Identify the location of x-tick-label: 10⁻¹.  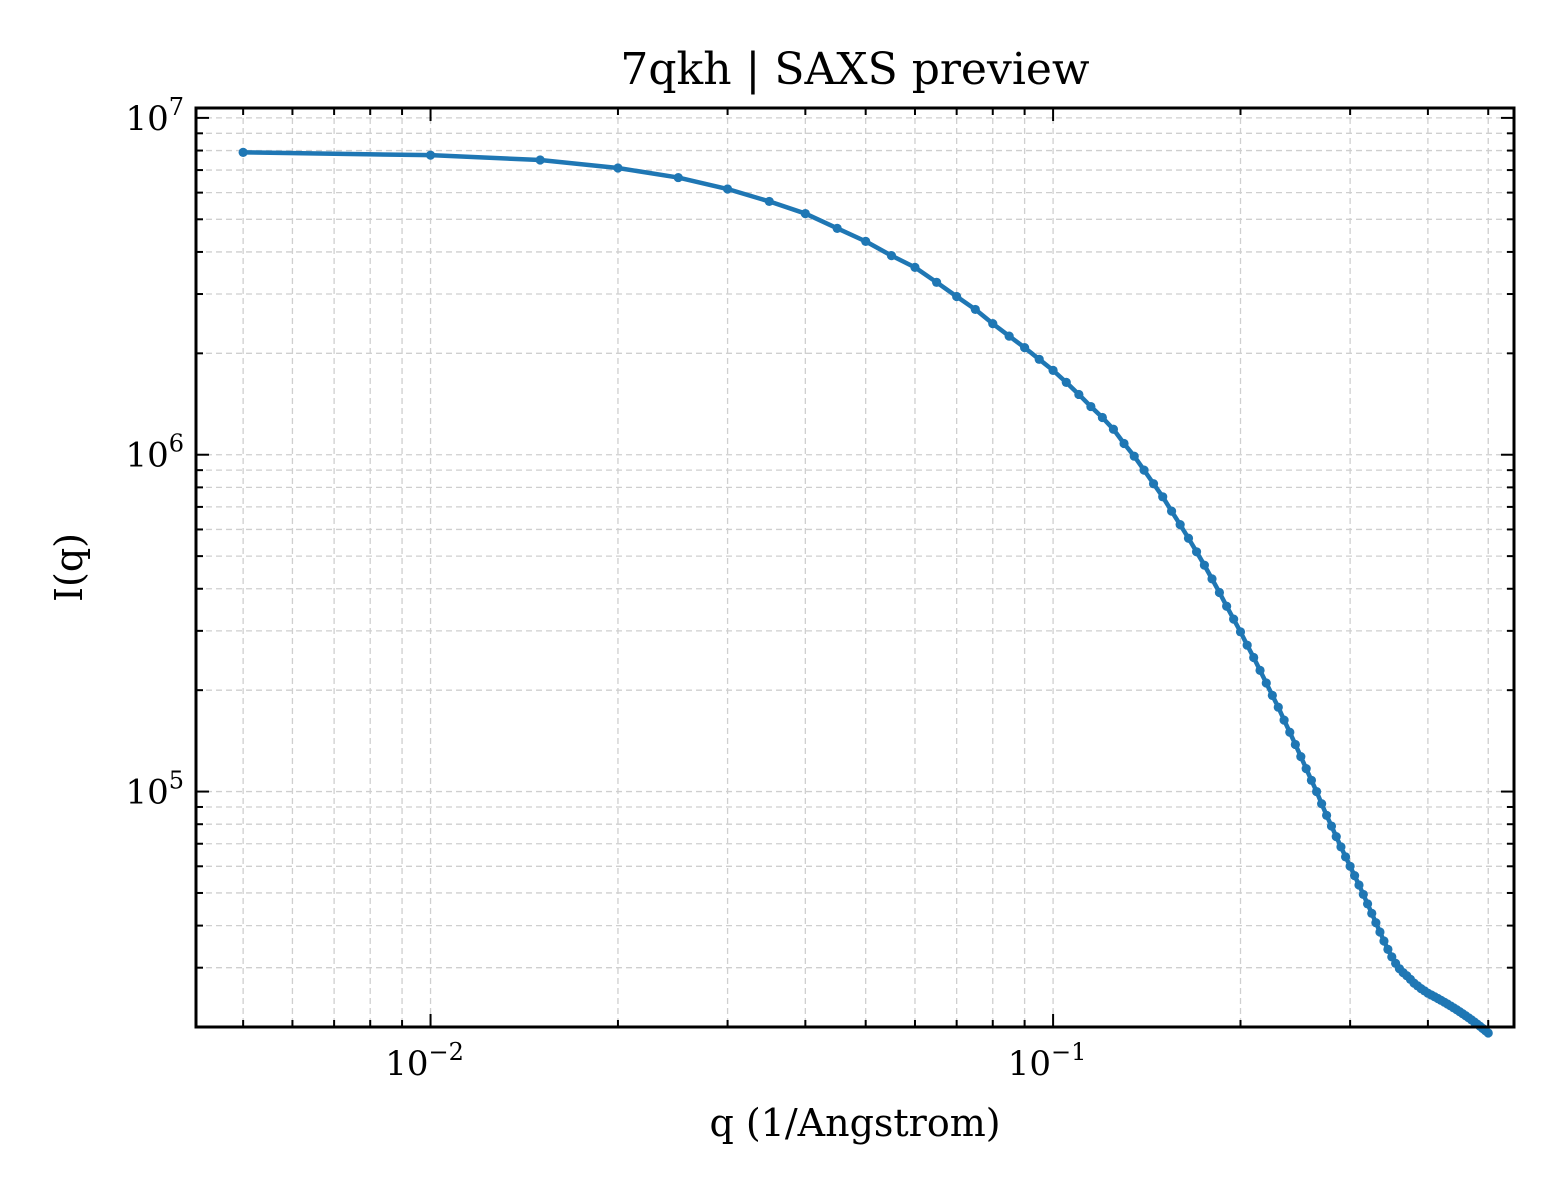
(1047, 1061).